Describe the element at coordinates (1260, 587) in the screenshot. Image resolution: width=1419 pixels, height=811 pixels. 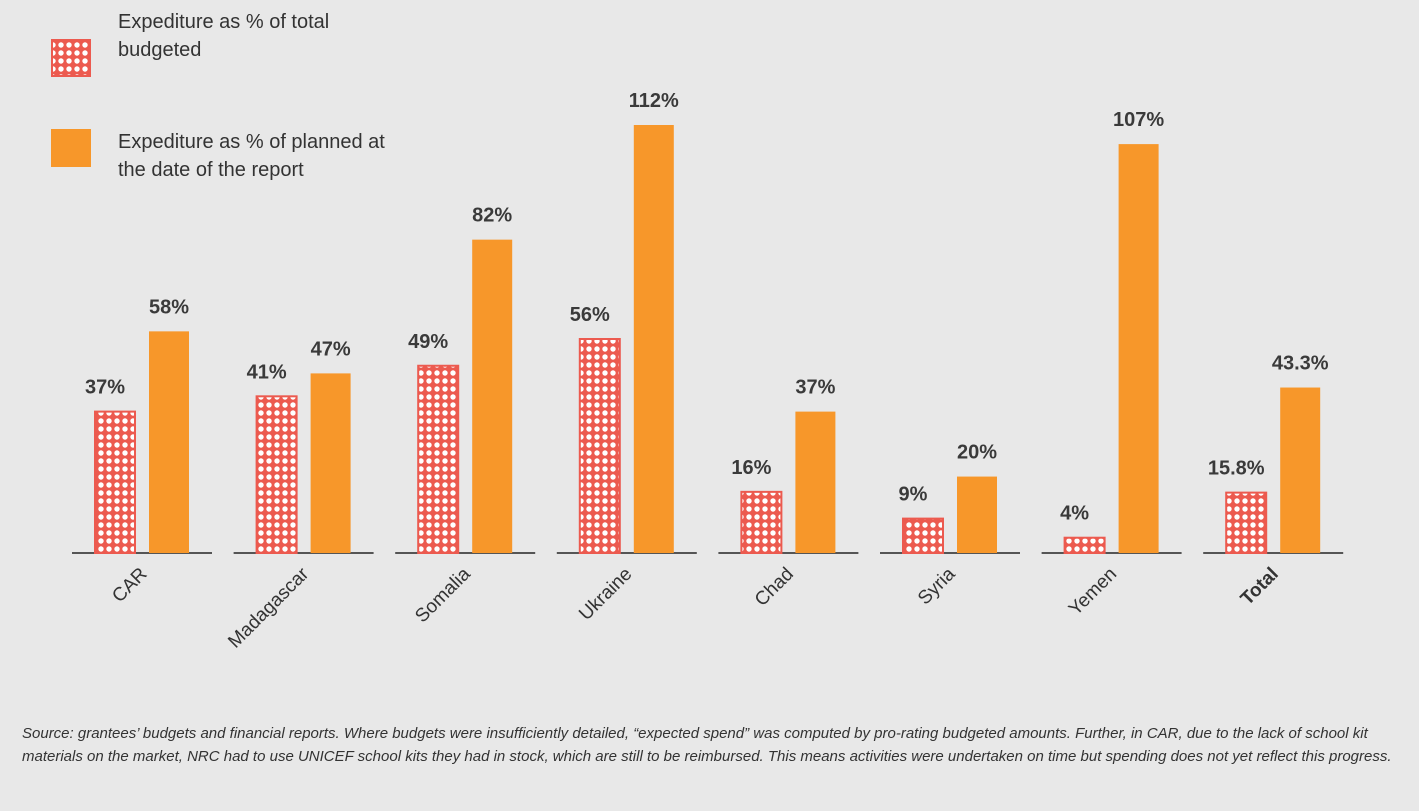
I see `x-tick-label: Total` at that location.